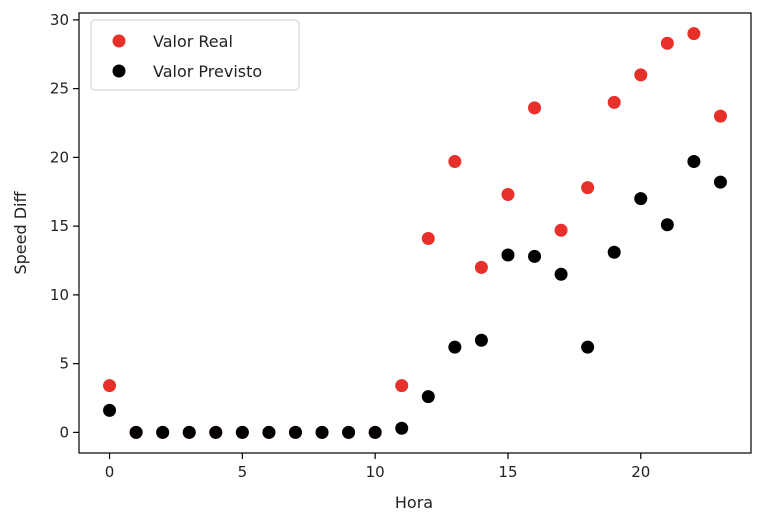 The height and width of the screenshot is (520, 758). Describe the element at coordinates (375, 472) in the screenshot. I see `x-tick-label: 10` at that location.